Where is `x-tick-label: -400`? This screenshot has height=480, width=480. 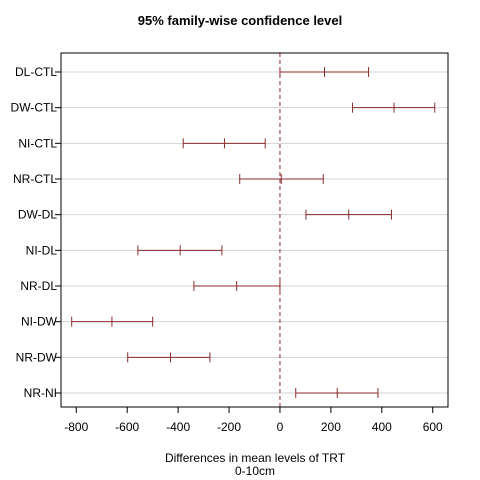
x-tick-label: -400 is located at coordinates (178, 427).